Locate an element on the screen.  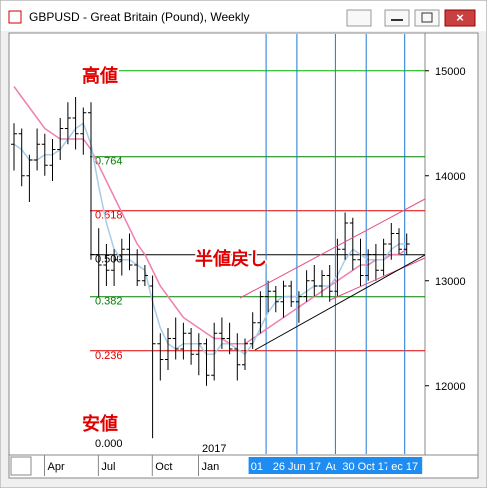
x-tick-label: Oct is located at coordinates (163, 467).